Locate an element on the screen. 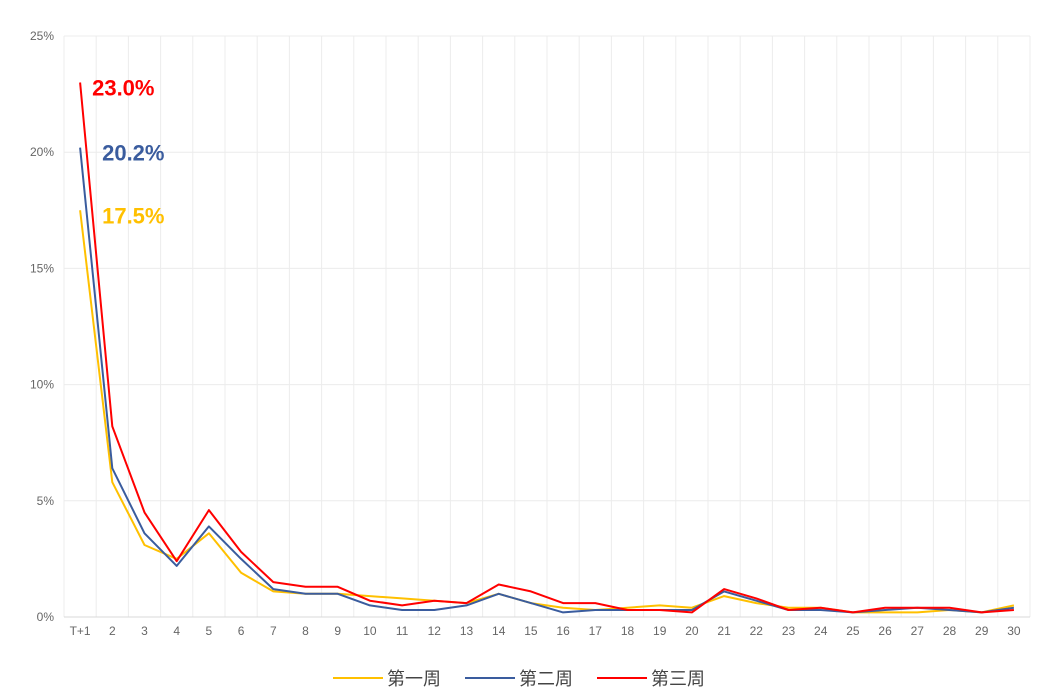 The width and height of the screenshot is (1054, 699). x-tick-label: 26 is located at coordinates (885, 631).